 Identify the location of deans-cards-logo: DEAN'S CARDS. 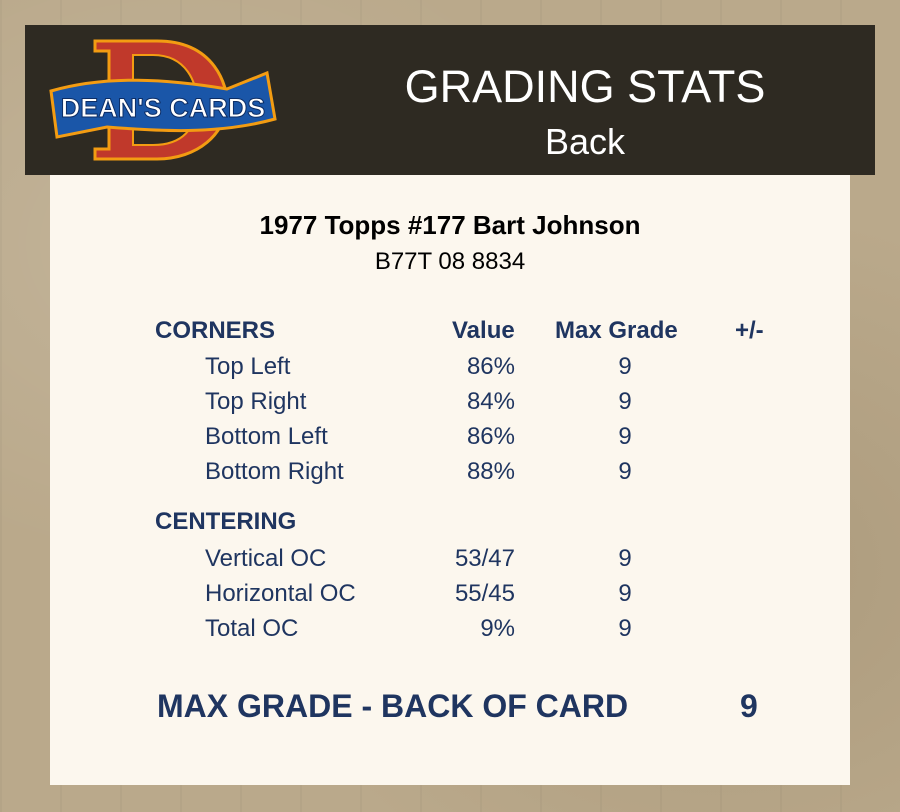
(163, 100).